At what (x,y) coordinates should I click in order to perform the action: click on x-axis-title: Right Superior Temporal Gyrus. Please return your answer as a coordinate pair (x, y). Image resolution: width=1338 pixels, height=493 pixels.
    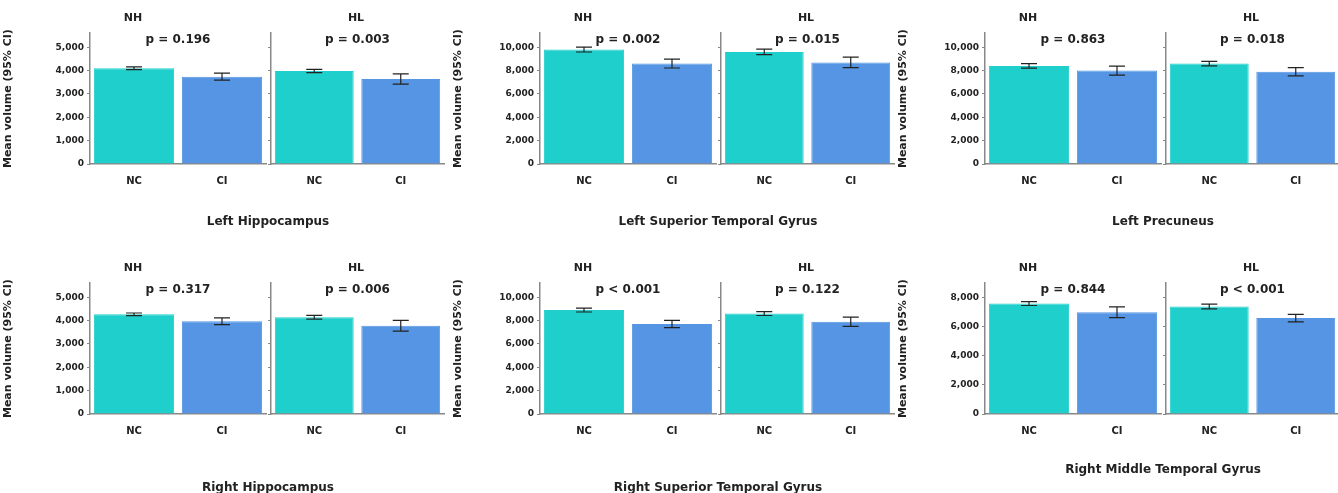
    Looking at the image, I should click on (718, 486).